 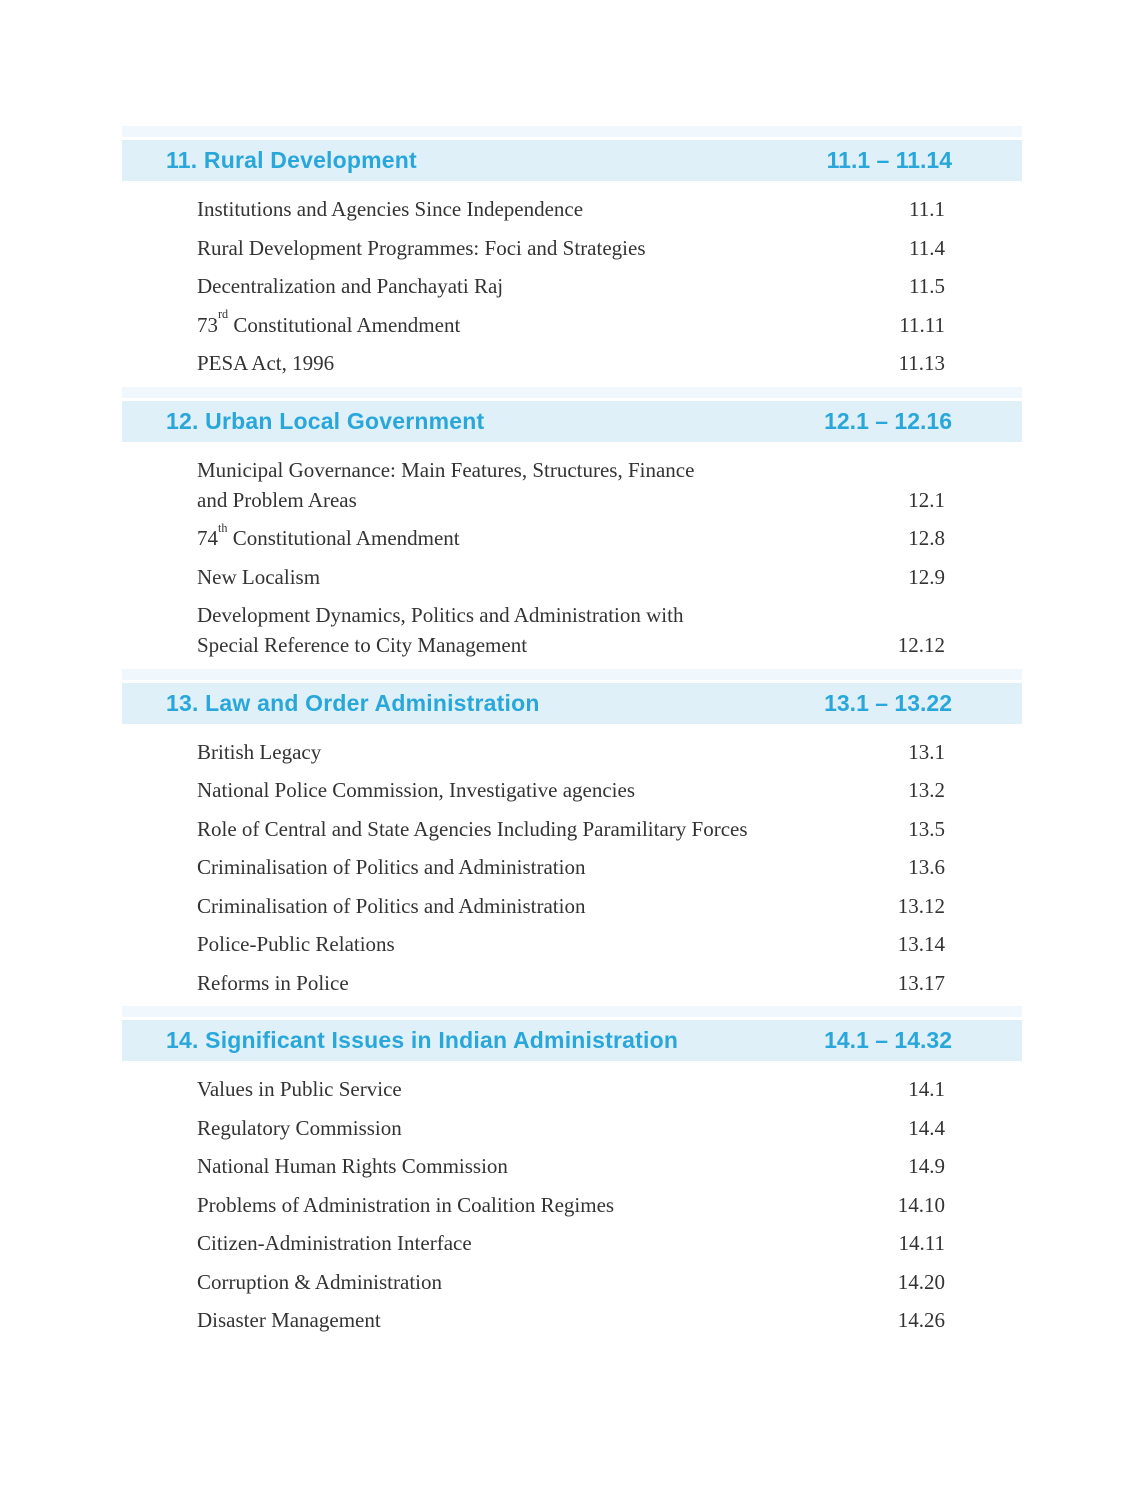 I want to click on toc-item-row: New Localism 12.9, so click(x=572, y=577).